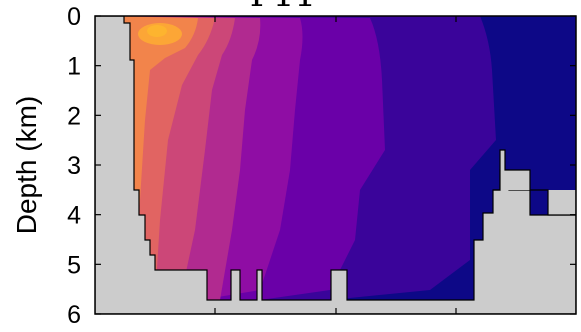 The height and width of the screenshot is (332, 581). What do you see at coordinates (534, 182) in the screenshot?
I see `land-right-ridge` at bounding box center [534, 182].